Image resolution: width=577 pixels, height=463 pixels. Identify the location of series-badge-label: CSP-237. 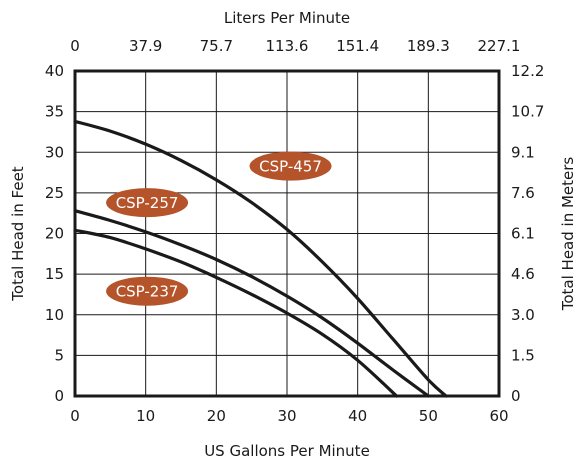
(147, 292).